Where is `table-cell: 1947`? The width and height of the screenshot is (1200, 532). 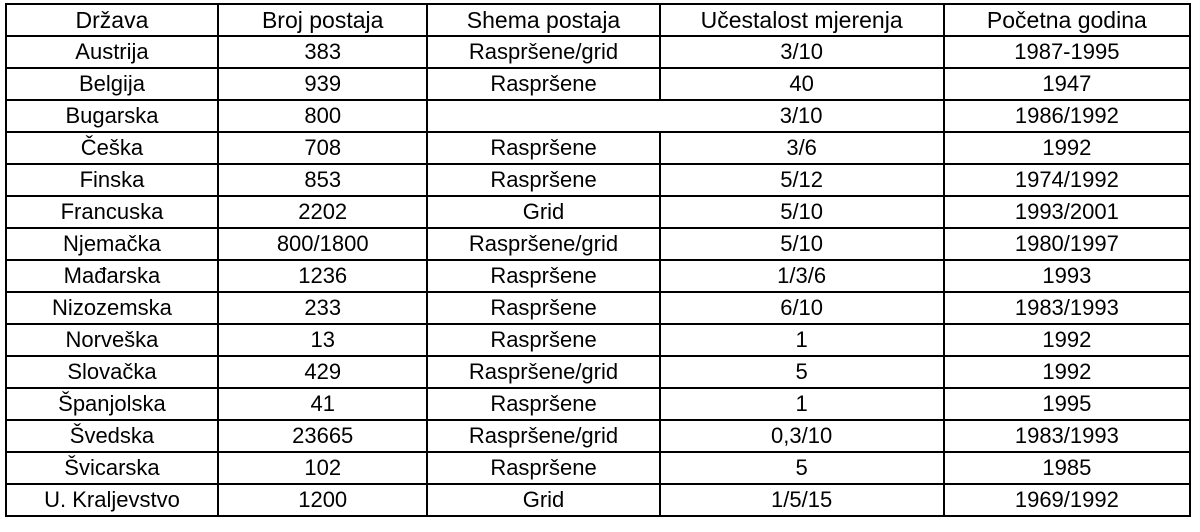
table-cell: 1947 is located at coordinates (1067, 84).